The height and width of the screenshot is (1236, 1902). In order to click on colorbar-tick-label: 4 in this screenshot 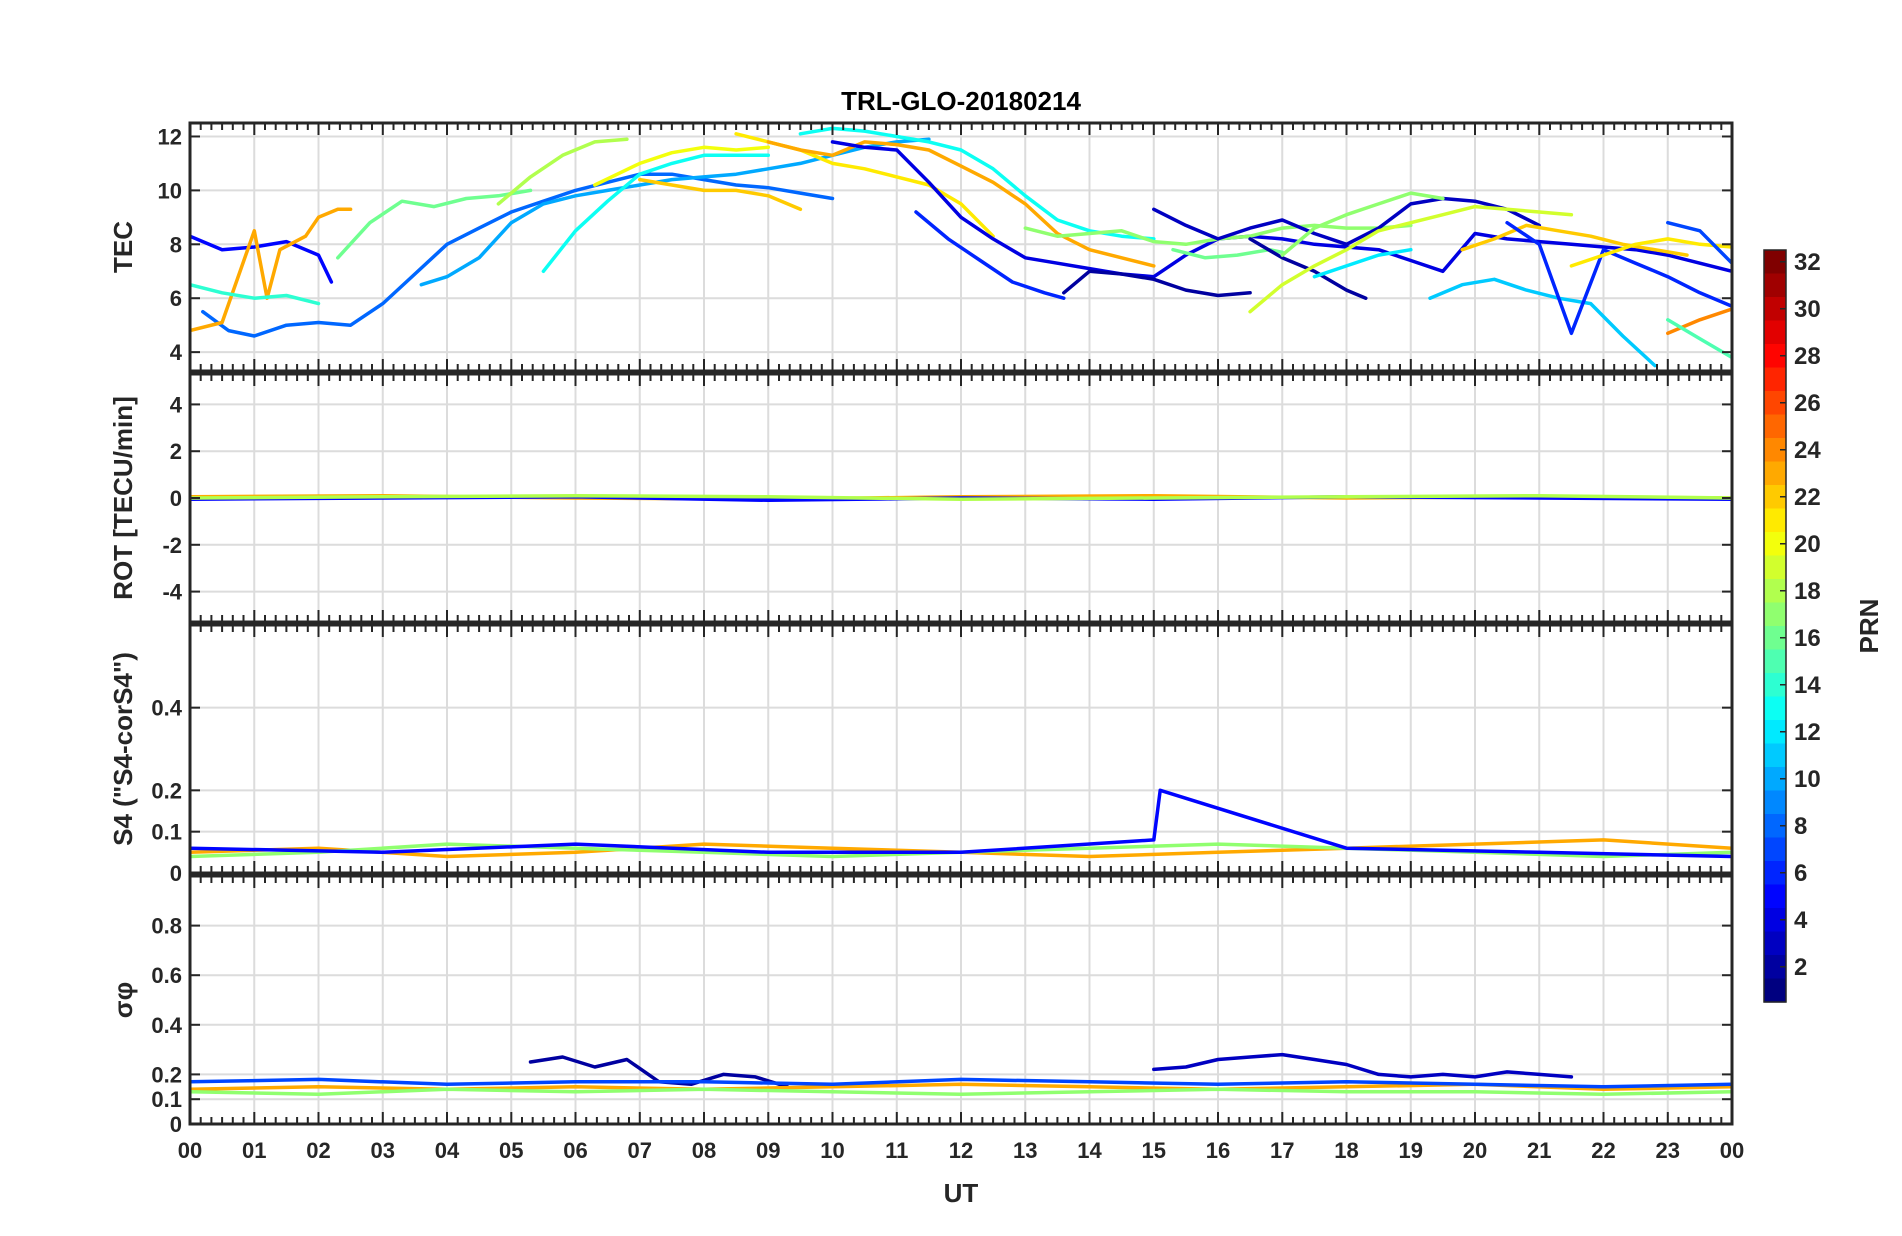, I will do `click(1801, 920)`.